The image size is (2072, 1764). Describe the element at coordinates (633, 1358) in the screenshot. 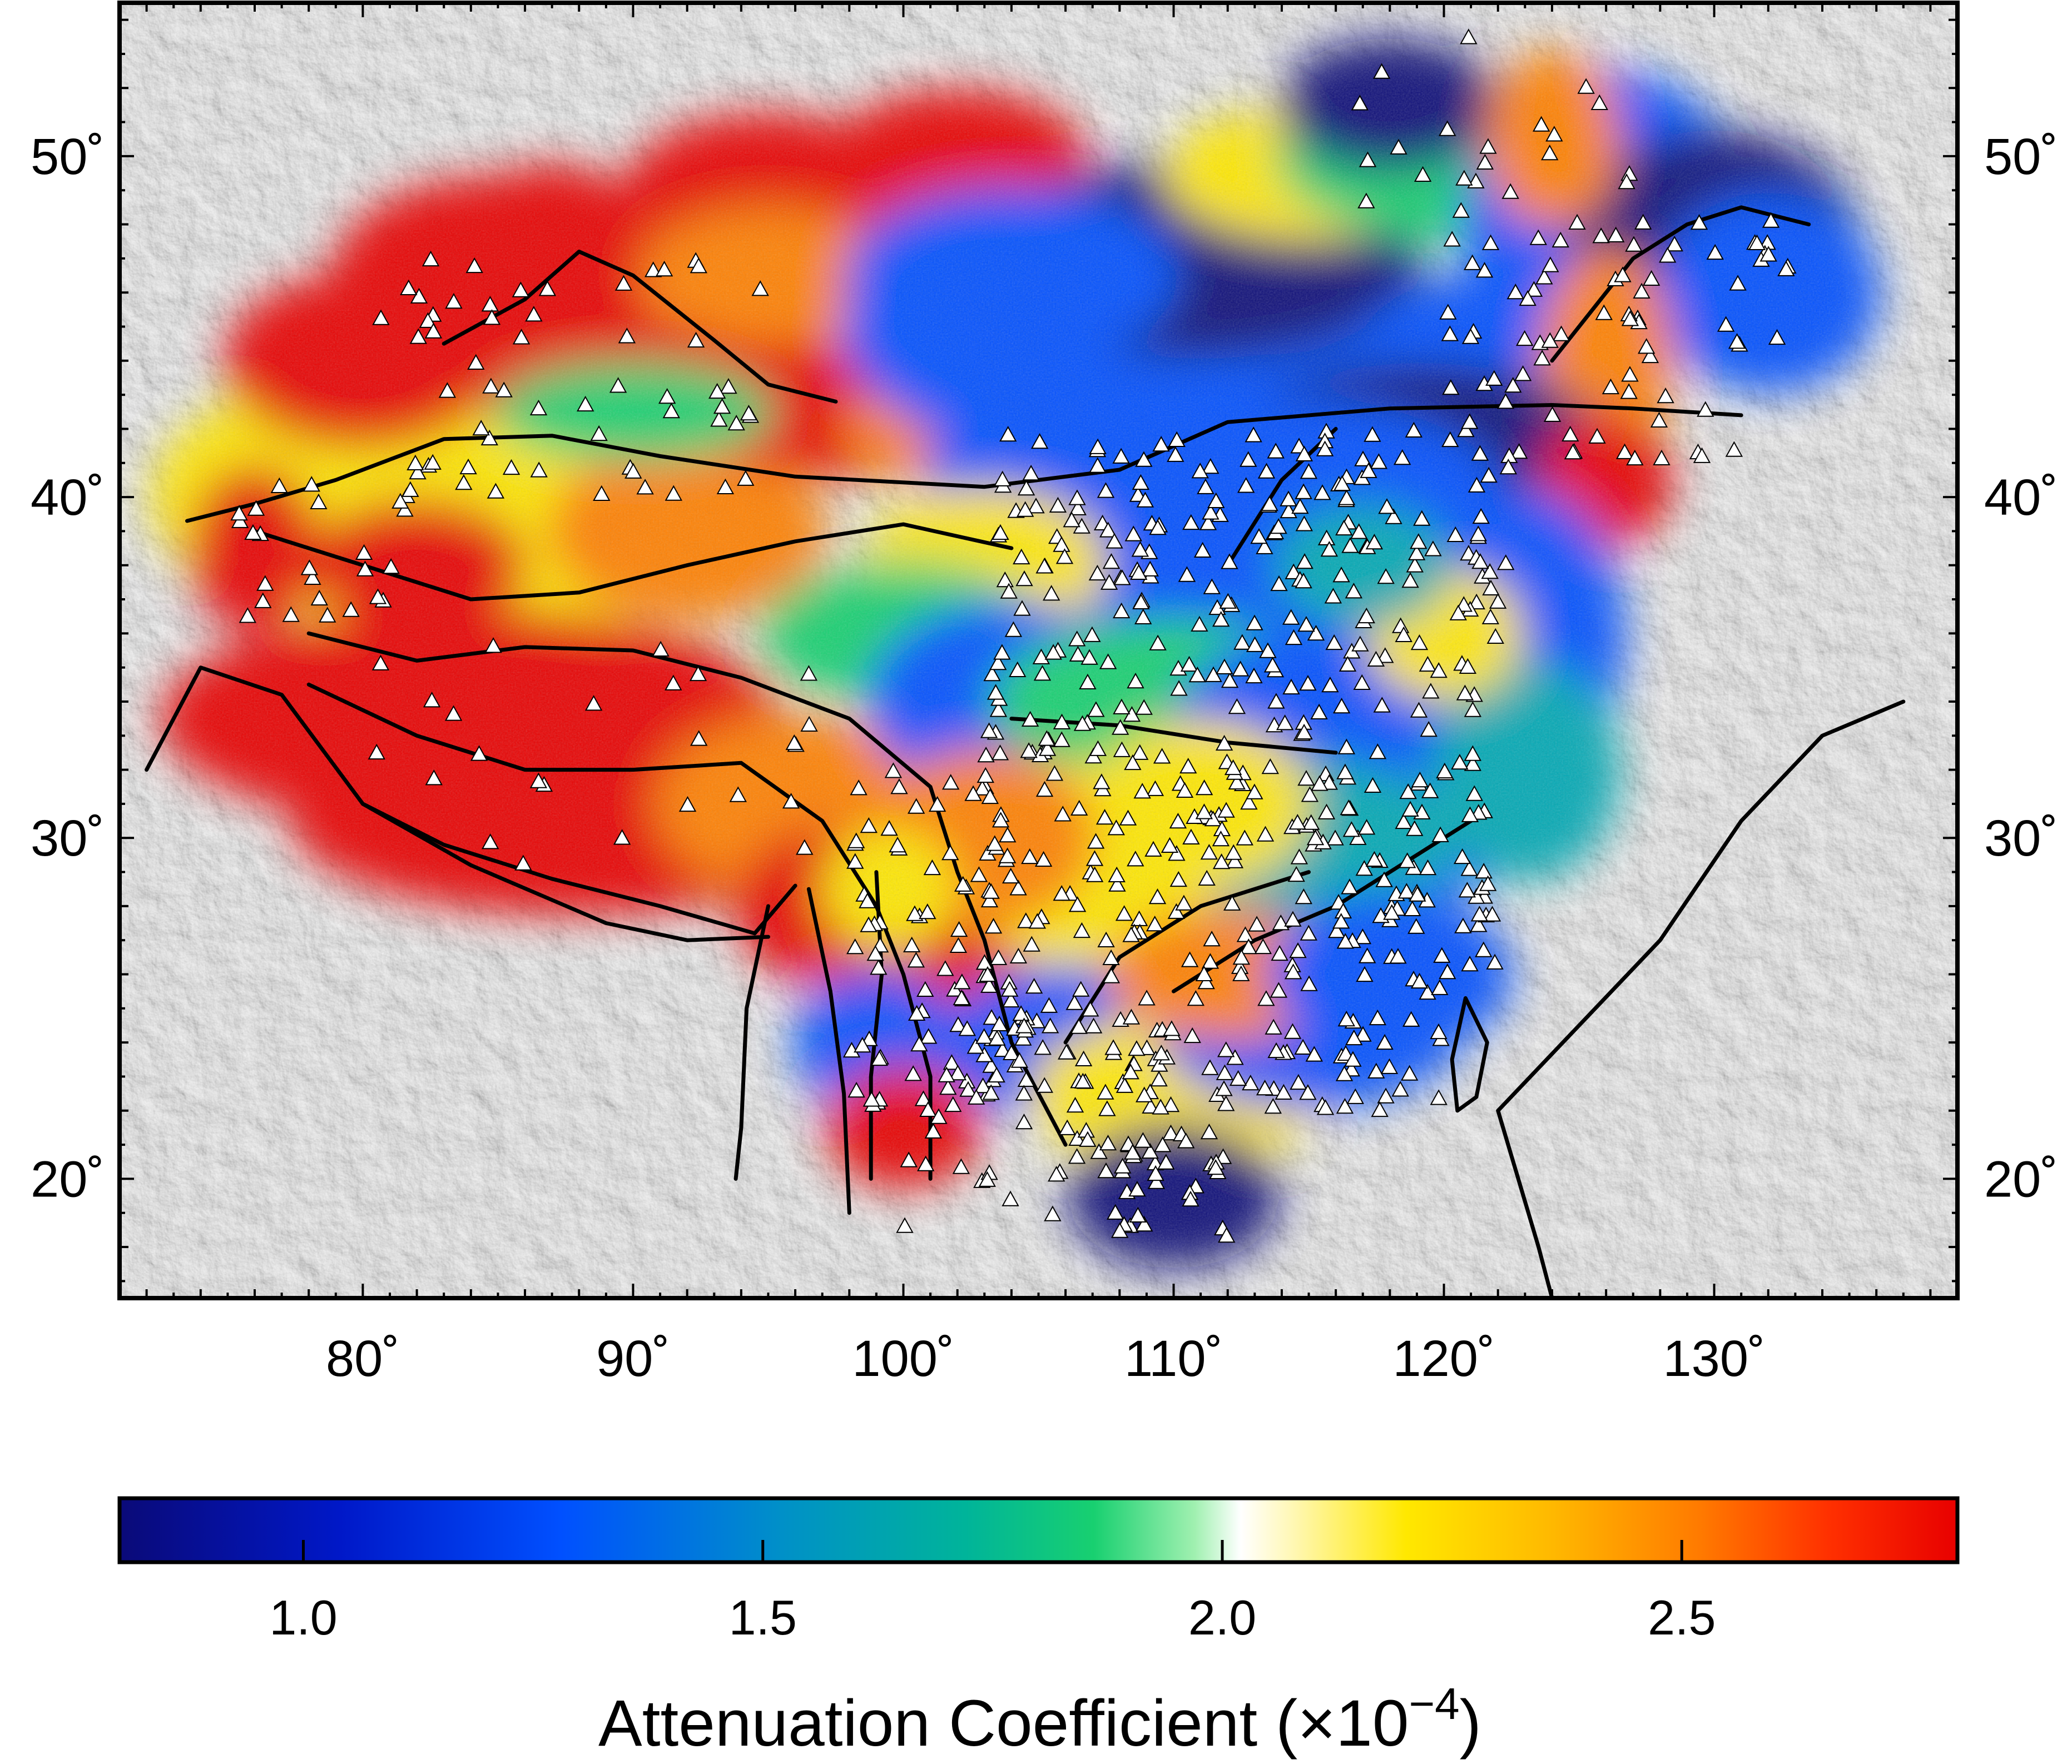

I see `longitude-tick-label: 90˚` at that location.